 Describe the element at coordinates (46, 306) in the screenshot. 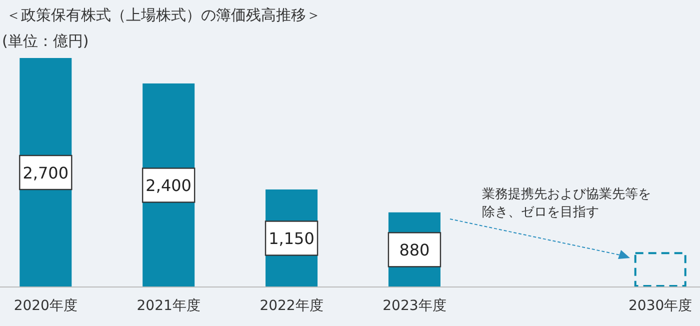

I see `x-tick-label: 2020年度` at that location.